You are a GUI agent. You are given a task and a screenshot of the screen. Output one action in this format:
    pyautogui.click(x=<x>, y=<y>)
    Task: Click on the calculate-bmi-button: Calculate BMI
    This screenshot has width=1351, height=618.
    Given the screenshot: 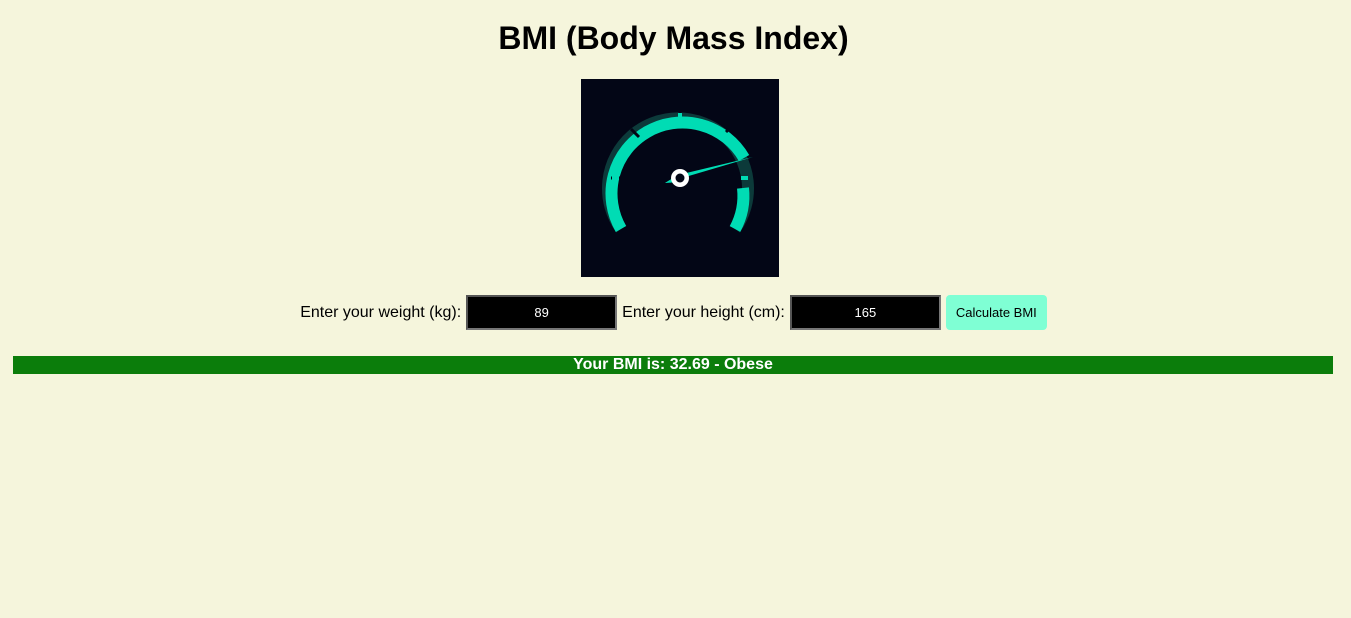 What is the action you would take?
    pyautogui.click(x=996, y=312)
    